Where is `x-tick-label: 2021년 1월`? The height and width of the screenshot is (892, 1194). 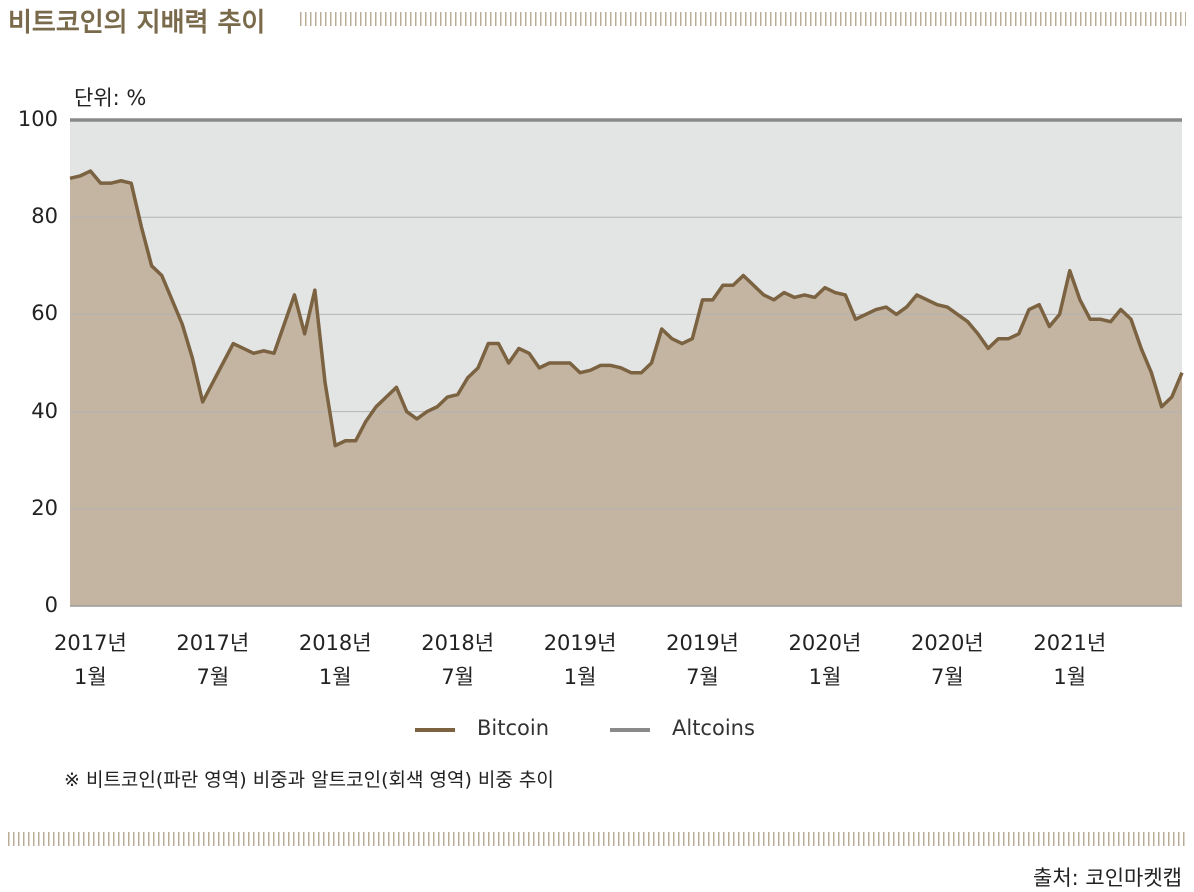
x-tick-label: 2021년 1월 is located at coordinates (1070, 660).